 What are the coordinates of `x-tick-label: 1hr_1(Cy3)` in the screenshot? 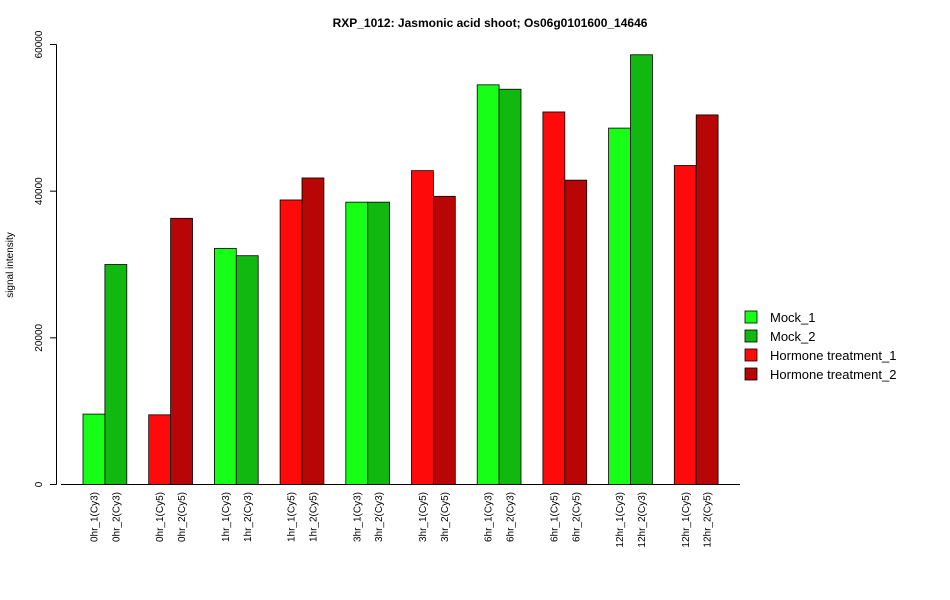 It's located at (226, 517).